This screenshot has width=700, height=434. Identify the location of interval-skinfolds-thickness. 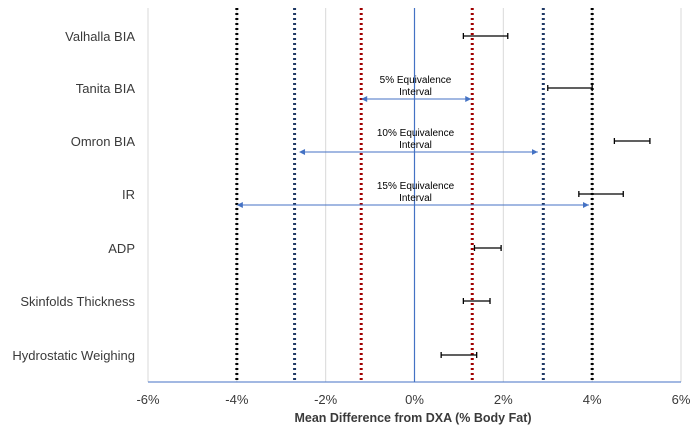
(476, 301).